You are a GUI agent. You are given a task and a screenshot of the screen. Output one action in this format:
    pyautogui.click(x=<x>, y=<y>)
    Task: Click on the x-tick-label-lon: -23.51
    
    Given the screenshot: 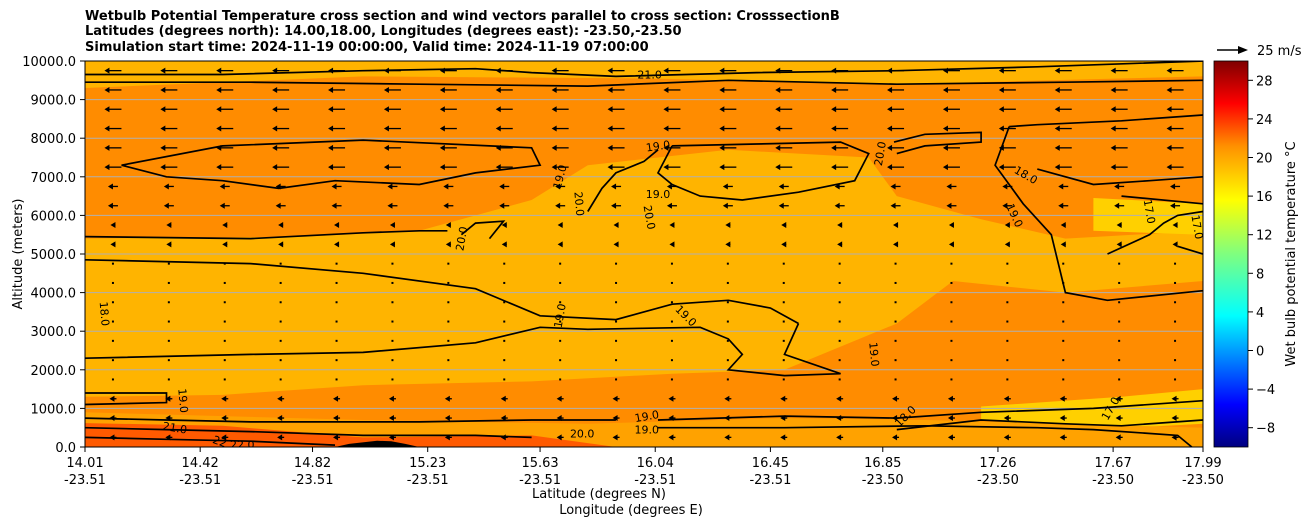 What is the action you would take?
    pyautogui.click(x=313, y=480)
    